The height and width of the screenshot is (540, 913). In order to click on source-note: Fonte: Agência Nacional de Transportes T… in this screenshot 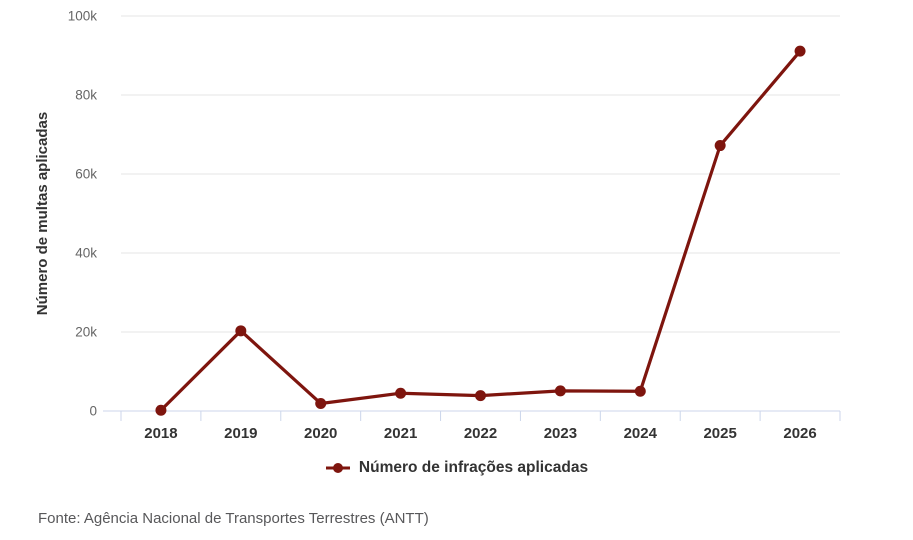, I will do `click(233, 518)`.